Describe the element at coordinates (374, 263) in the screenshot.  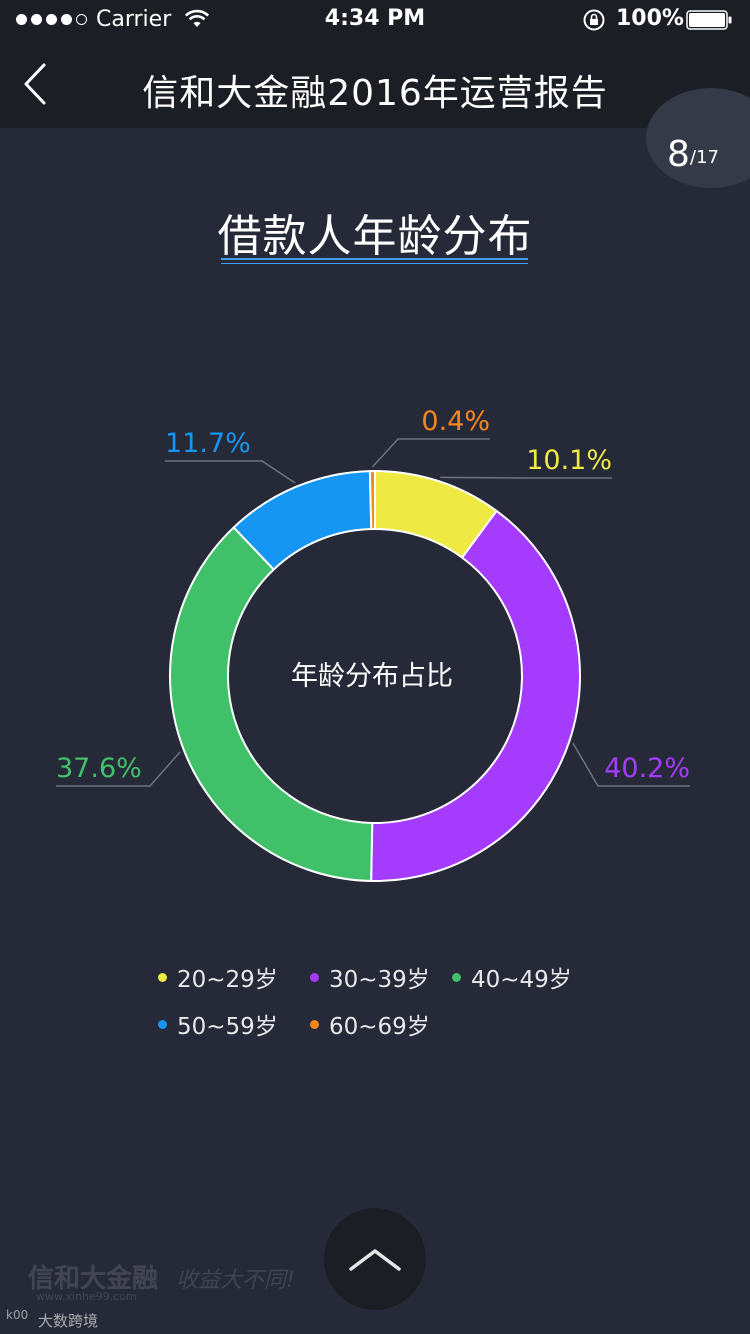
I see `title-underline-thin` at that location.